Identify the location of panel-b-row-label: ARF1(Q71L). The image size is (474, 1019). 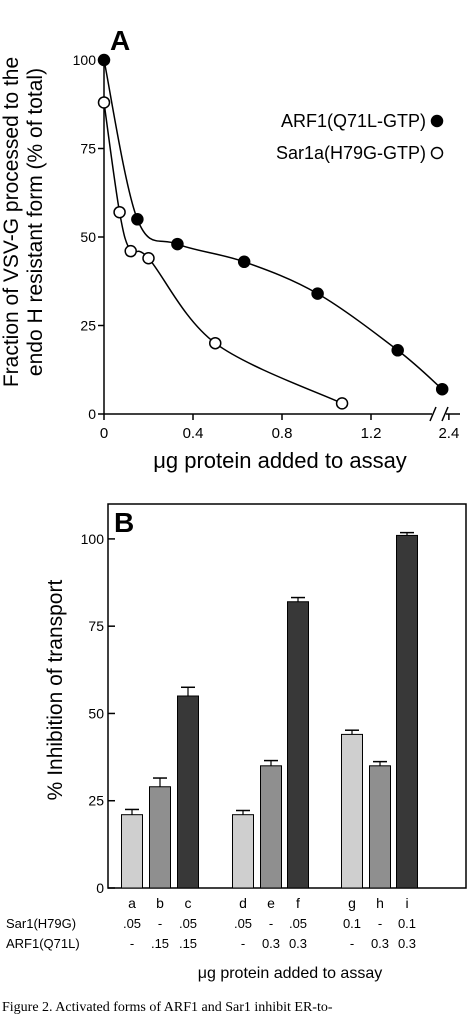
(43, 943).